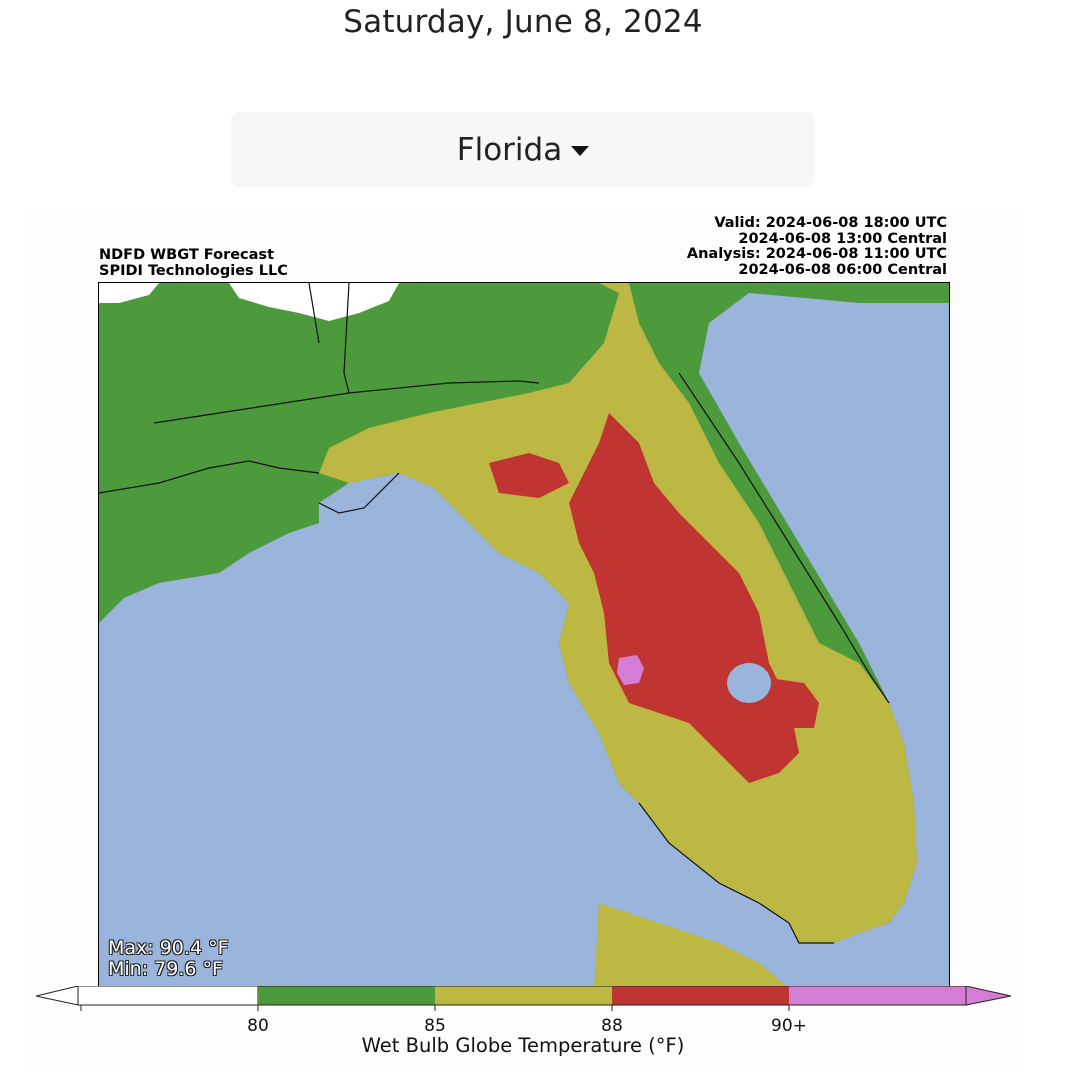 Image resolution: width=1068 pixels, height=1091 pixels. What do you see at coordinates (791, 703) in the screenshot?
I see `heat-zone-88-90-east` at bounding box center [791, 703].